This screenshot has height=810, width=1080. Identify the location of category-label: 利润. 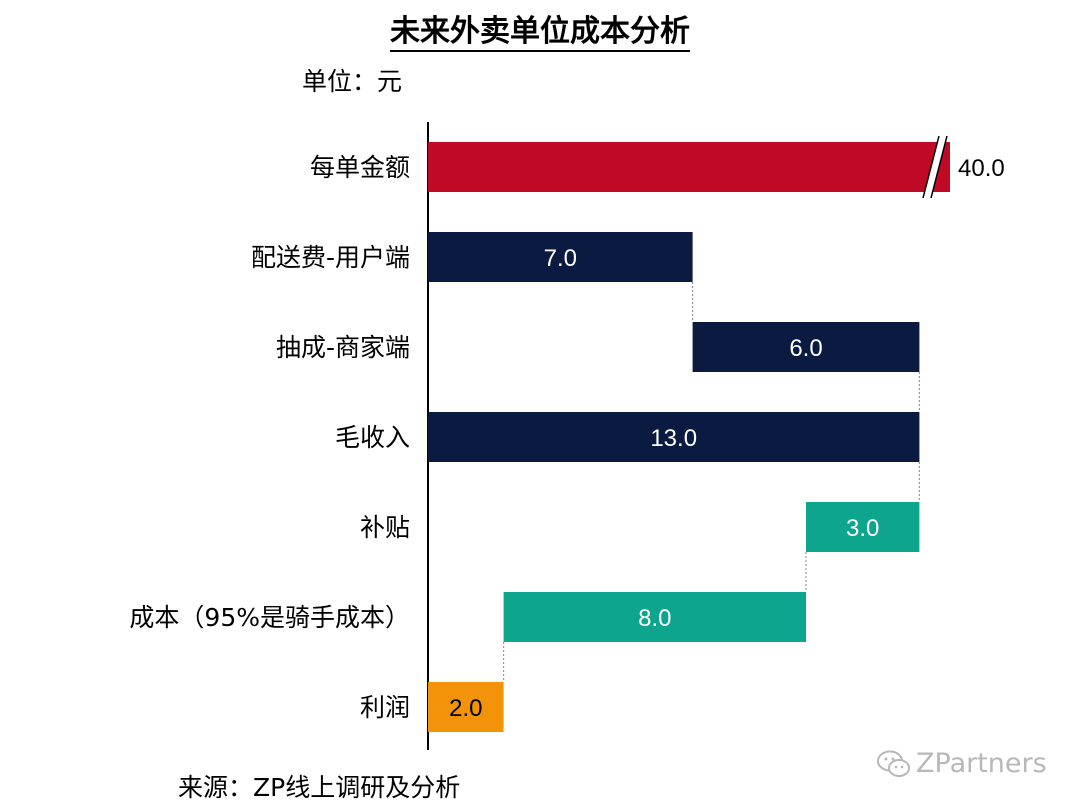
(385, 707).